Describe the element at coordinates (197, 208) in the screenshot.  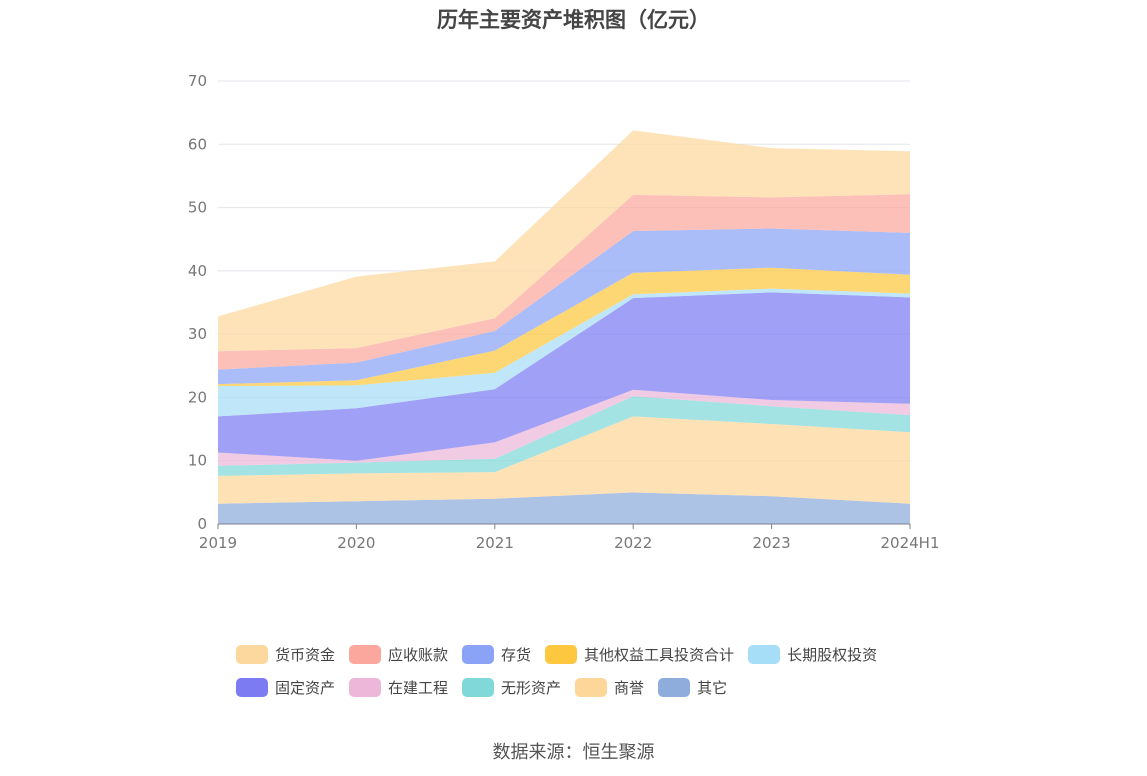
I see `y-tick-label: 50` at that location.